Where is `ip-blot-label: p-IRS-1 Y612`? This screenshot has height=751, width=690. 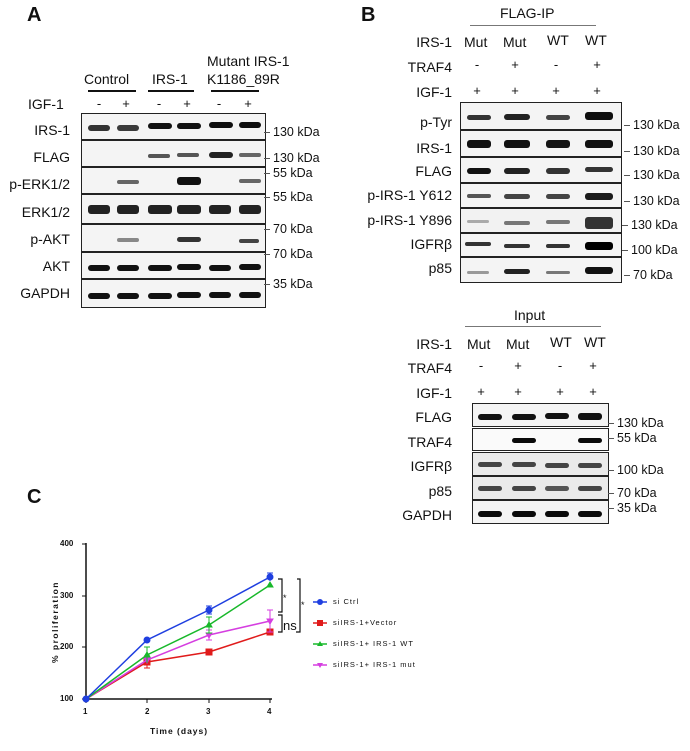
ip-blot-label: p-IRS-1 Y612 is located at coordinates (409, 195).